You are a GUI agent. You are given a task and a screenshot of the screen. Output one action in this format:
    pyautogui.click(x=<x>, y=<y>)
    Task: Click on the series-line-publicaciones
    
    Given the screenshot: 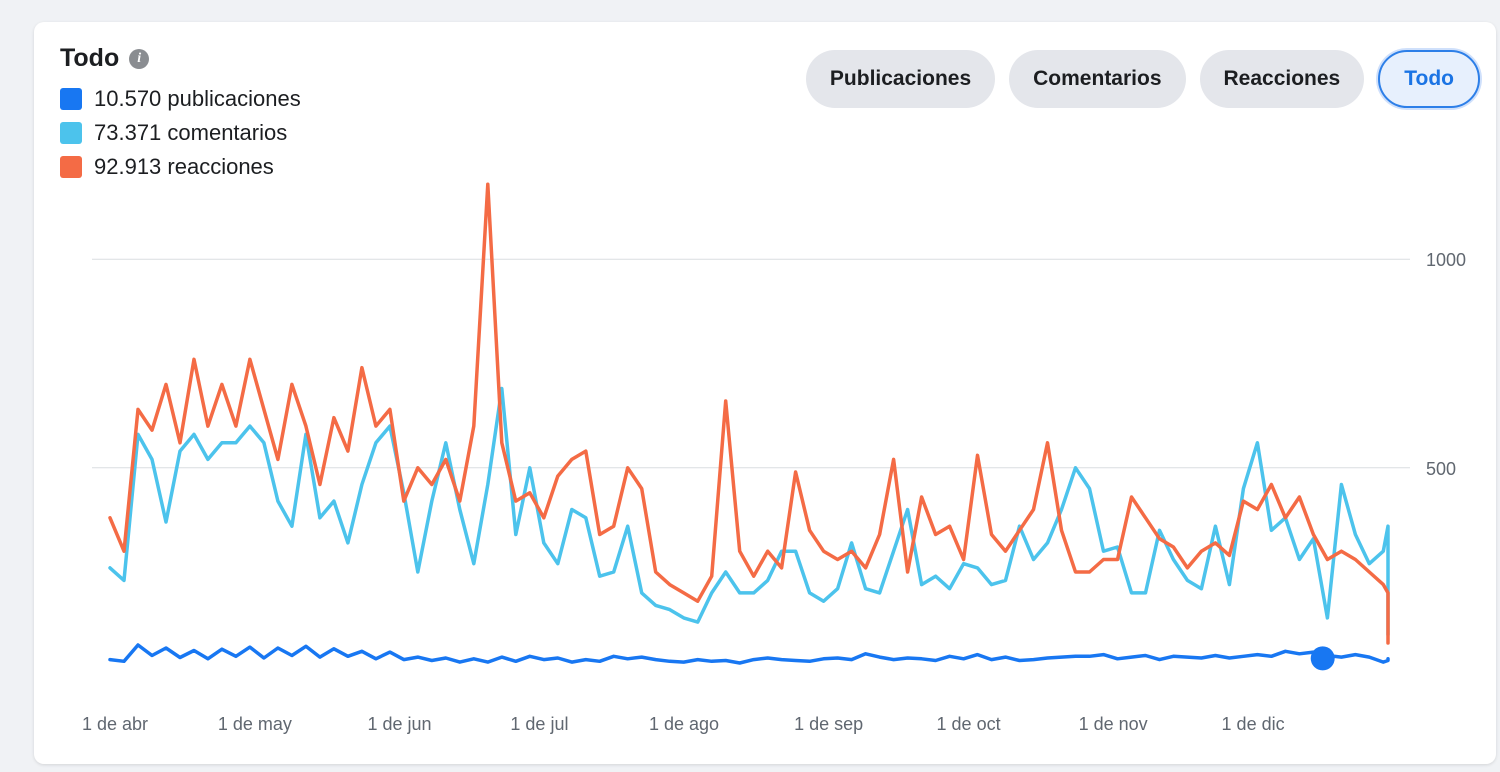 What is the action you would take?
    pyautogui.click(x=749, y=654)
    